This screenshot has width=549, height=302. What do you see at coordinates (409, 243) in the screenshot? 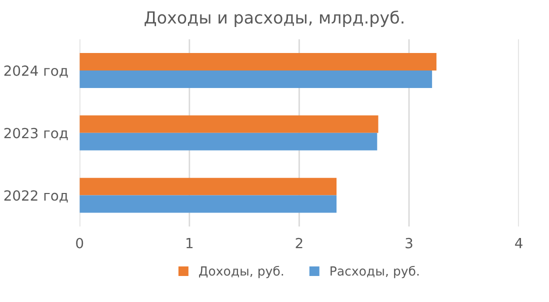
I see `x-tick-label: 3` at bounding box center [409, 243].